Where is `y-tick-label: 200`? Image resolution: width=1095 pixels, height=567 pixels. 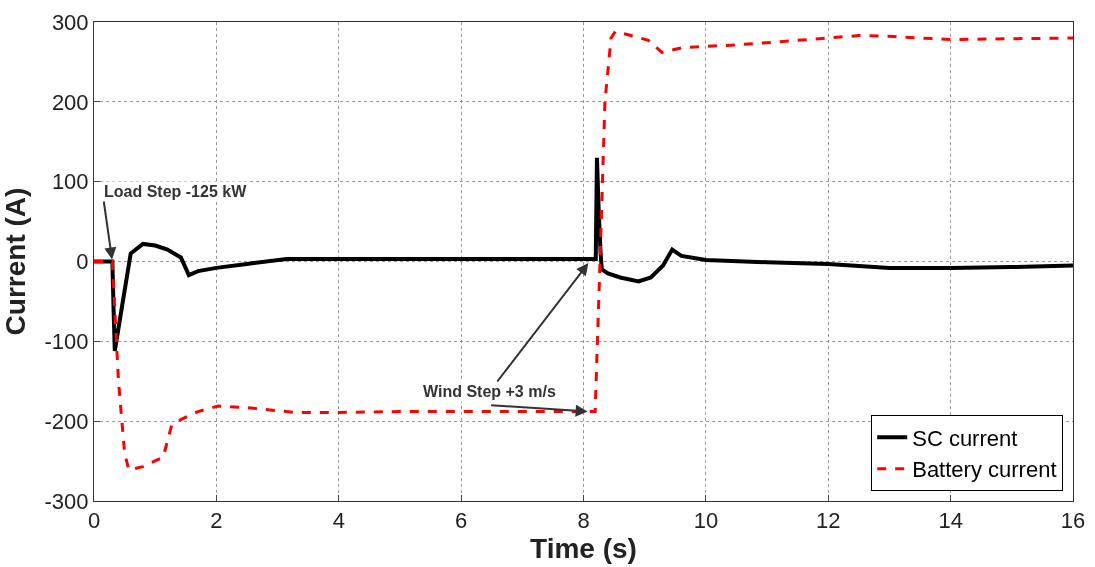 y-tick-label: 200 is located at coordinates (70, 102).